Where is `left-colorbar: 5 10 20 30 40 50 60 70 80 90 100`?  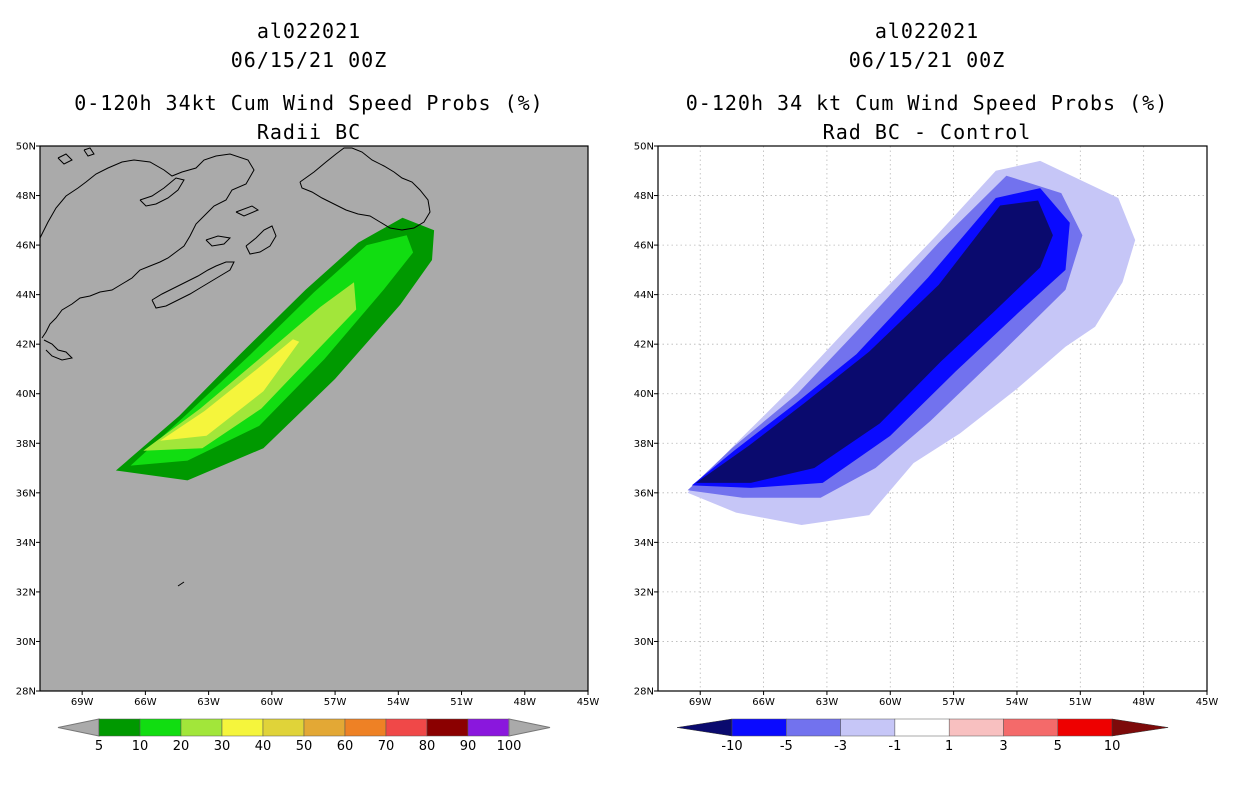 left-colorbar: 5 10 20 30 40 50 60 70 80 90 100 is located at coordinates (304, 736).